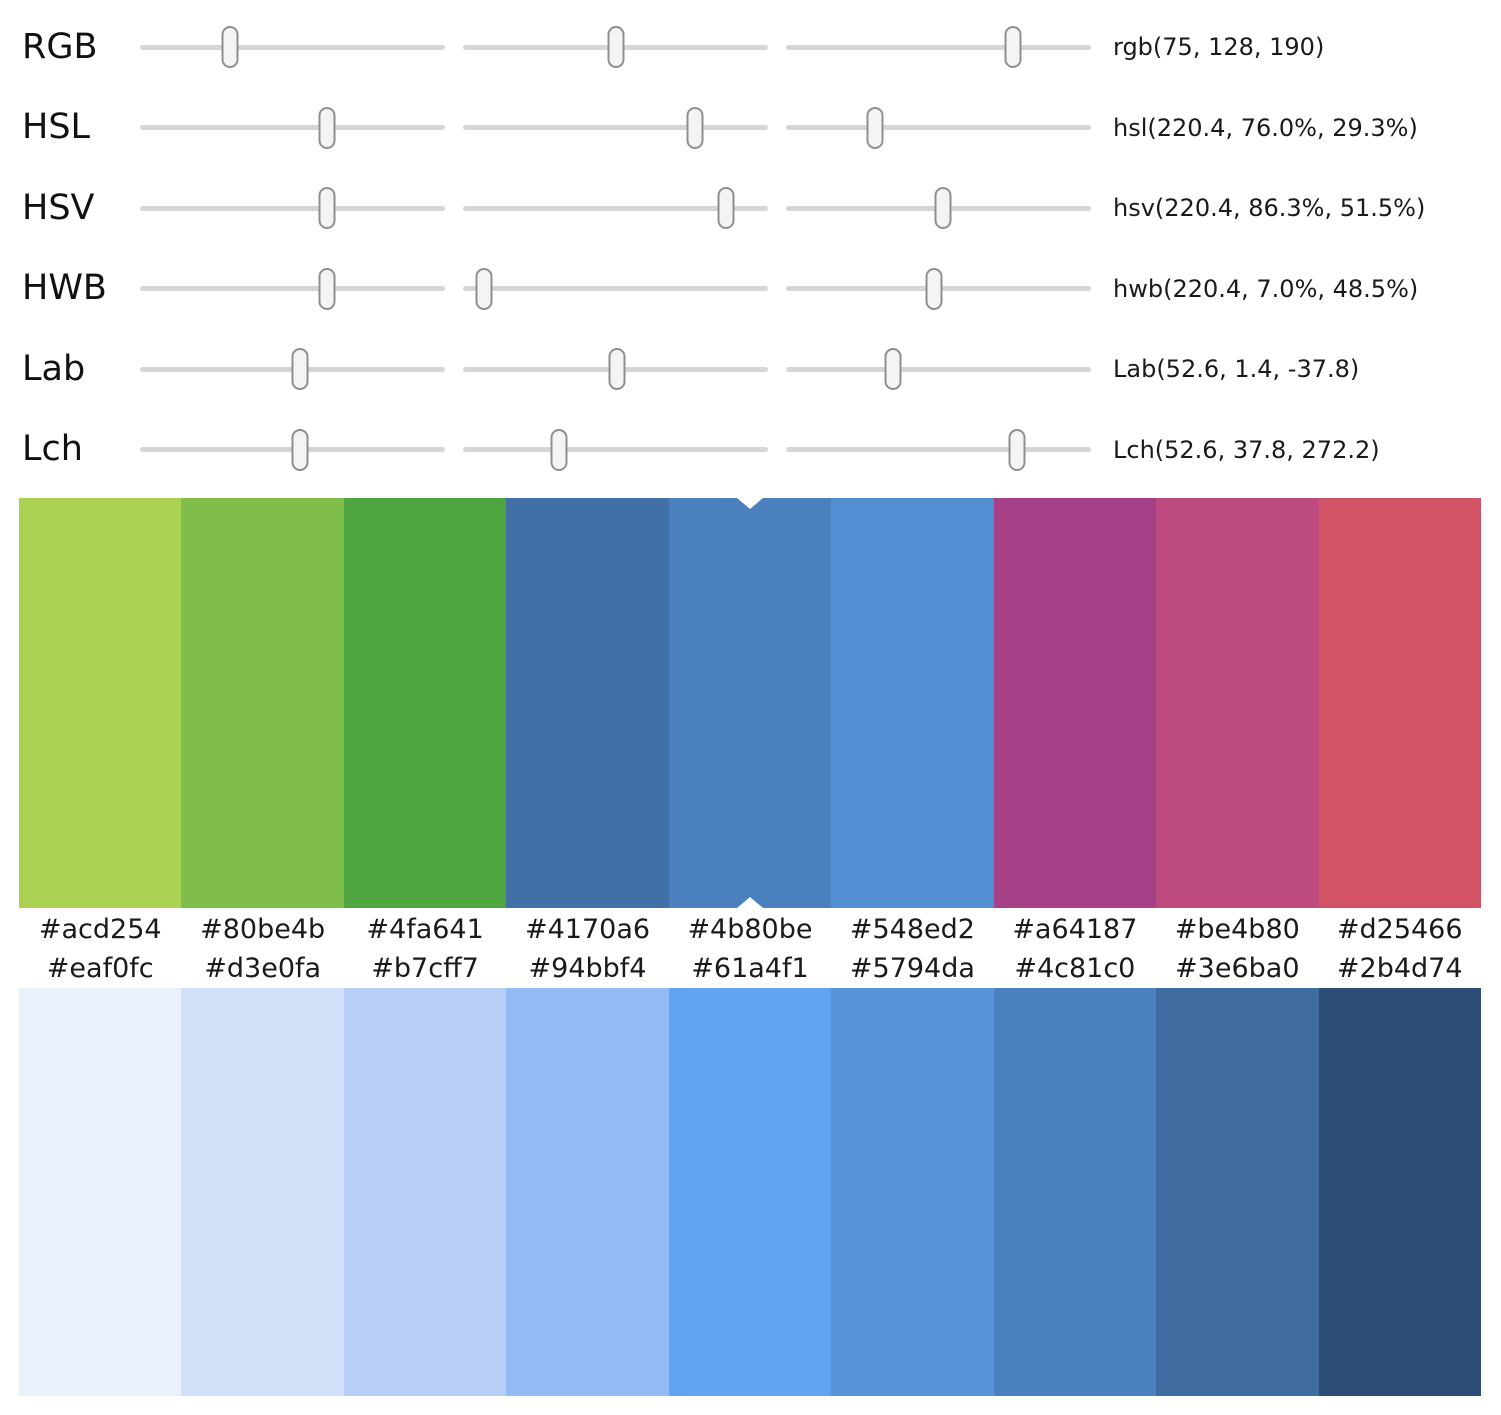 The image size is (1501, 1415). Describe the element at coordinates (56, 127) in the screenshot. I see `slider-row-label: HSL` at that location.